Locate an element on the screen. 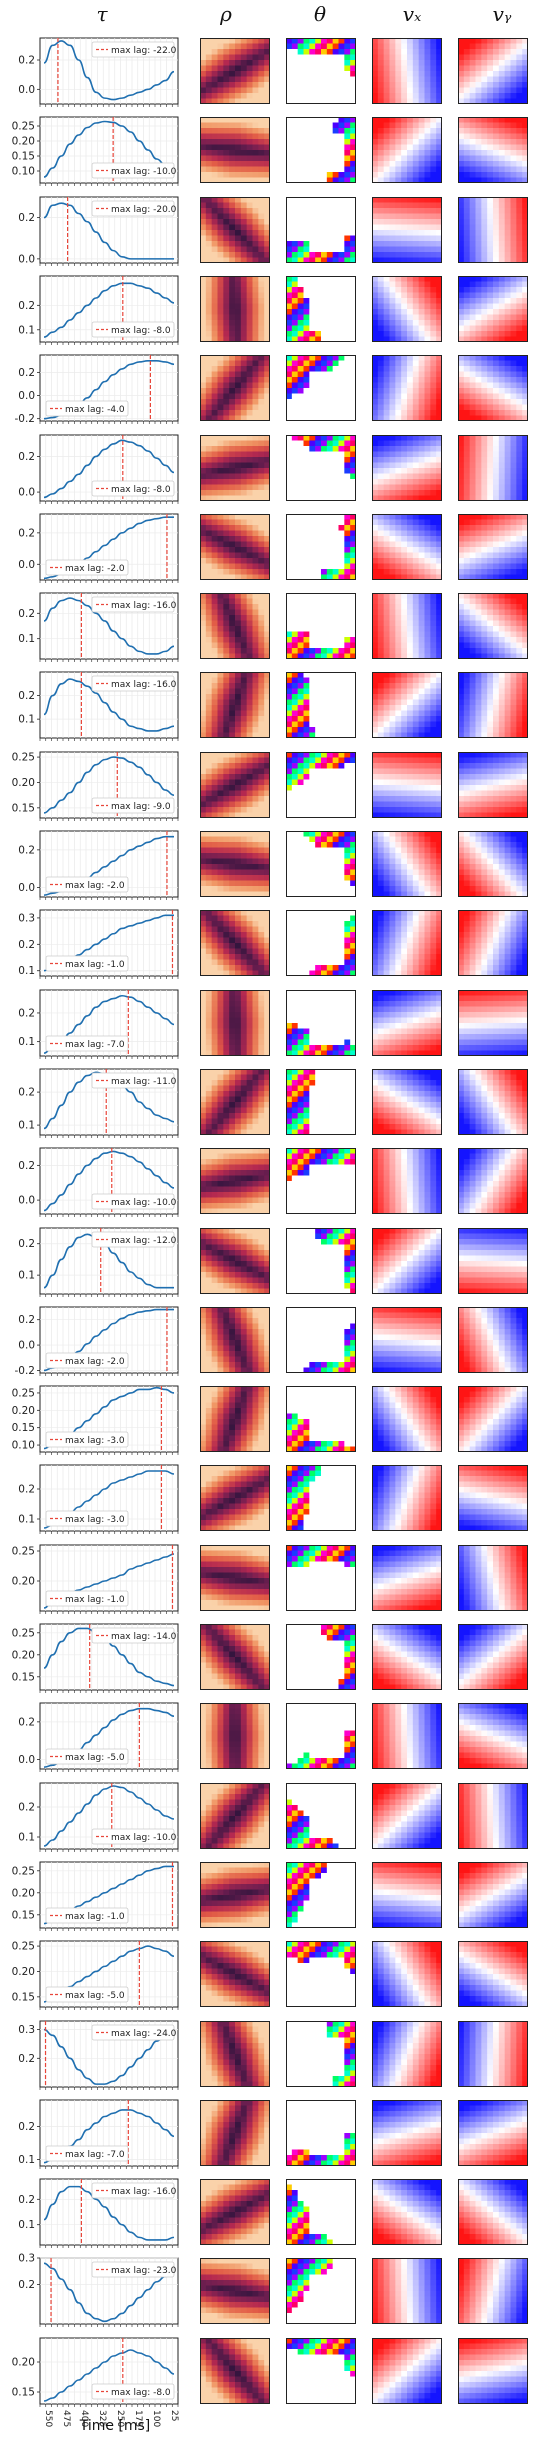  rho-map is located at coordinates (235, 626).